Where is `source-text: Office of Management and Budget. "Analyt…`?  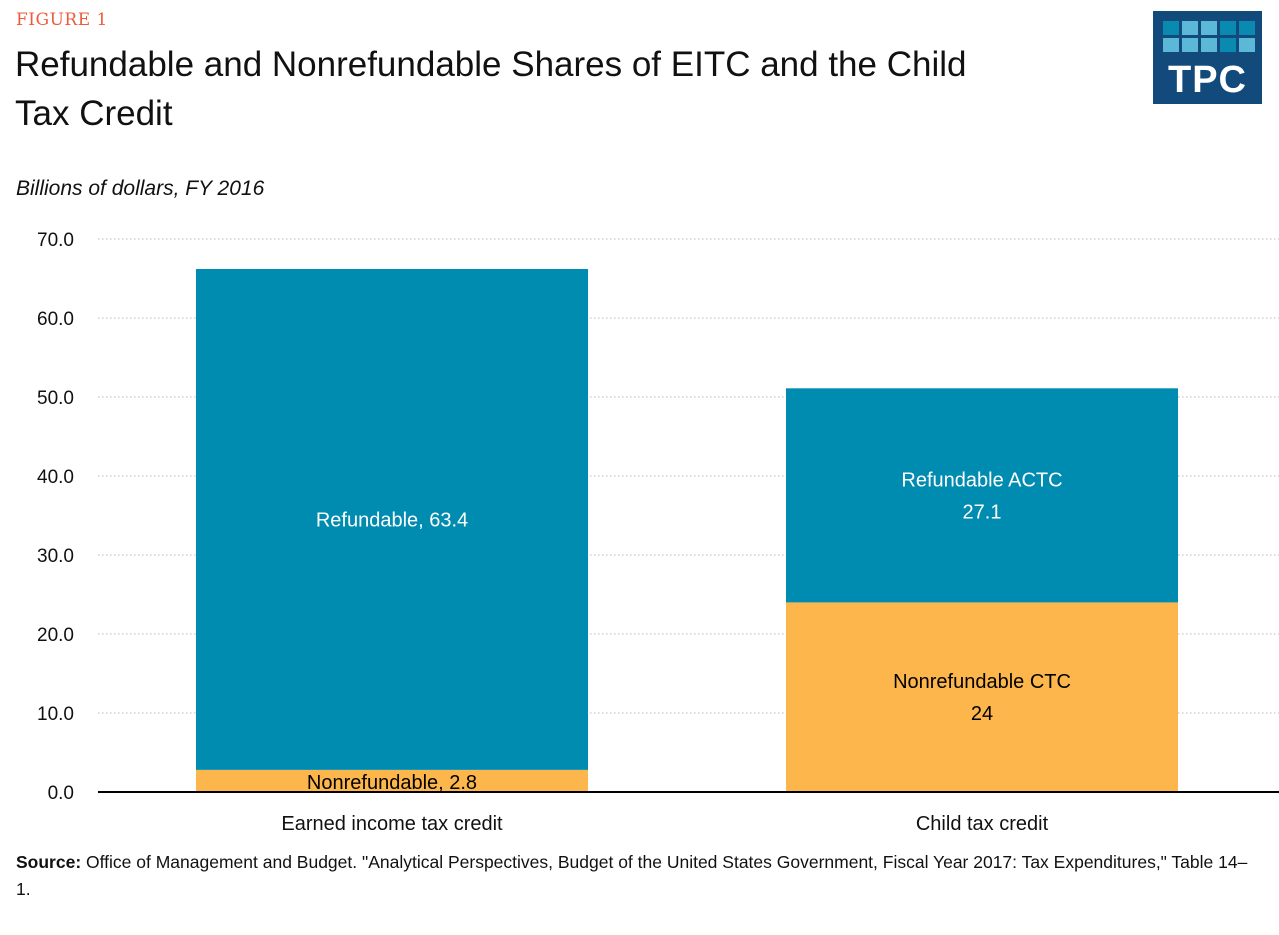 source-text: Office of Management and Budget. "Analyt… is located at coordinates (632, 875).